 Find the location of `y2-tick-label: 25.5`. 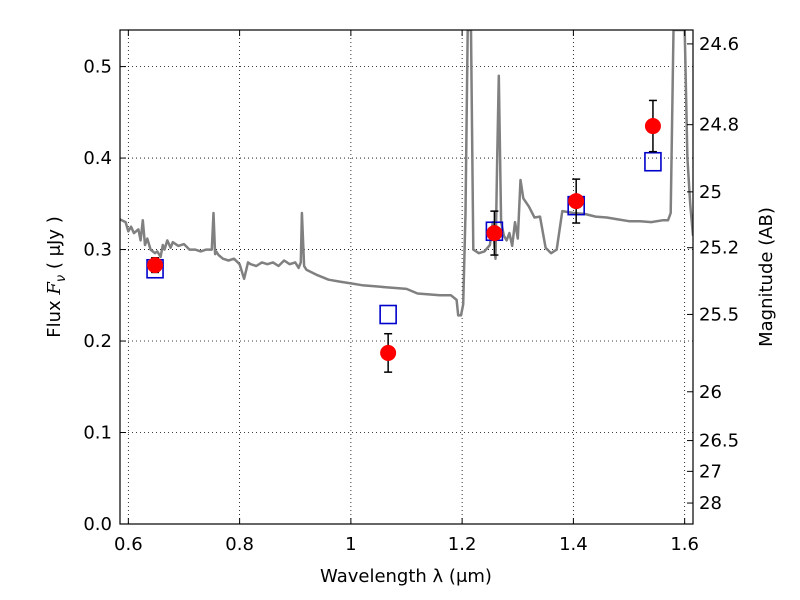

y2-tick-label: 25.5 is located at coordinates (719, 314).